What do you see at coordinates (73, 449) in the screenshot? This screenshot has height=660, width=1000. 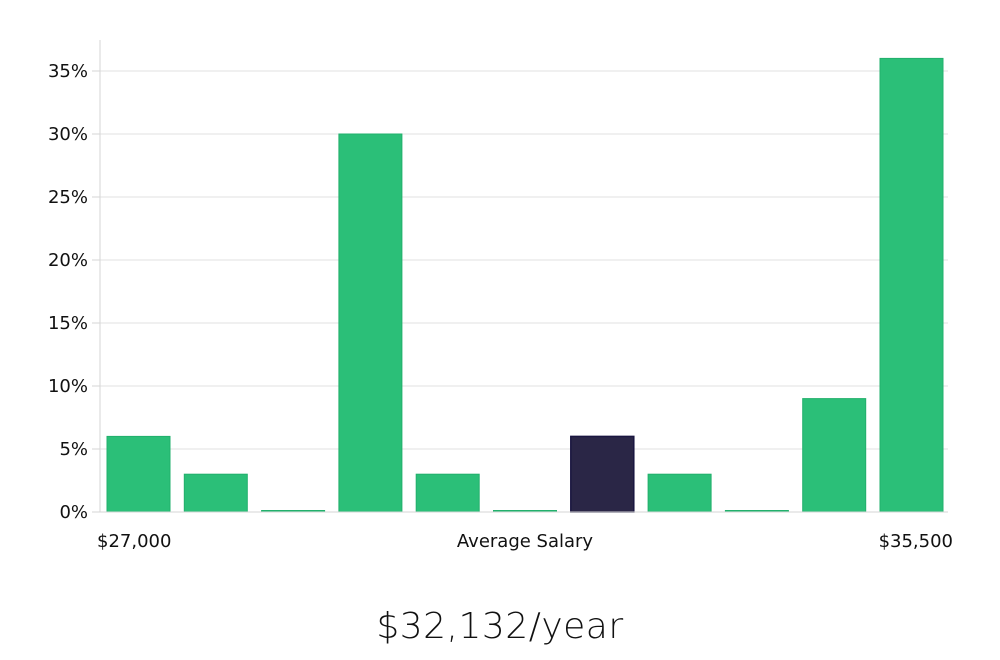 I see `y-tick-label-5: 5%` at bounding box center [73, 449].